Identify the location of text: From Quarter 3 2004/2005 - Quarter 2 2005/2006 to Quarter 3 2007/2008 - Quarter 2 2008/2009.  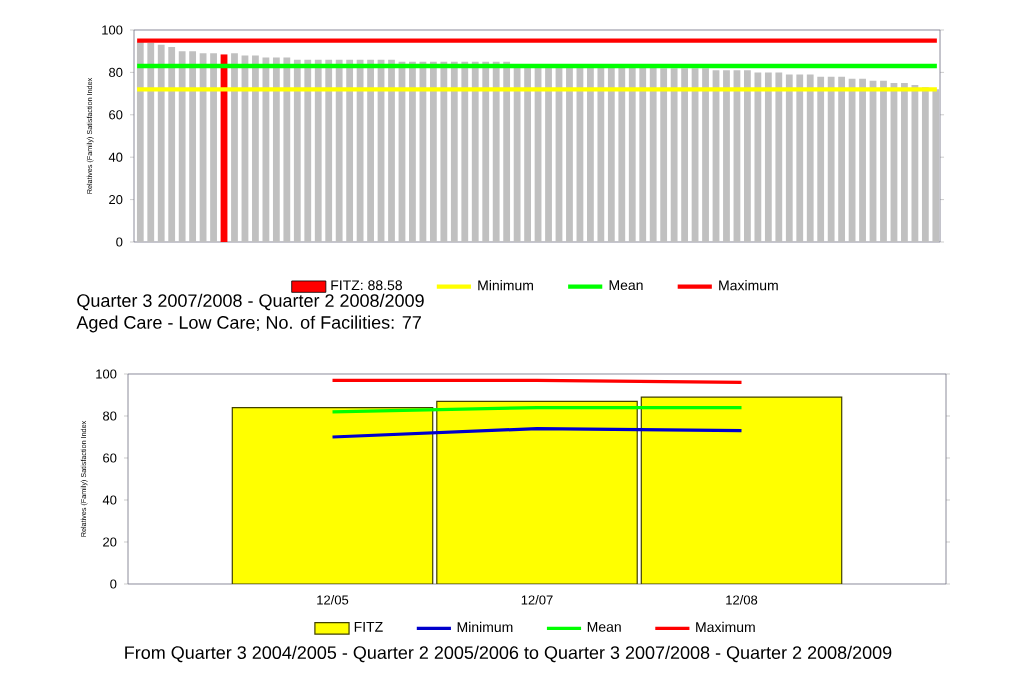
(508, 654).